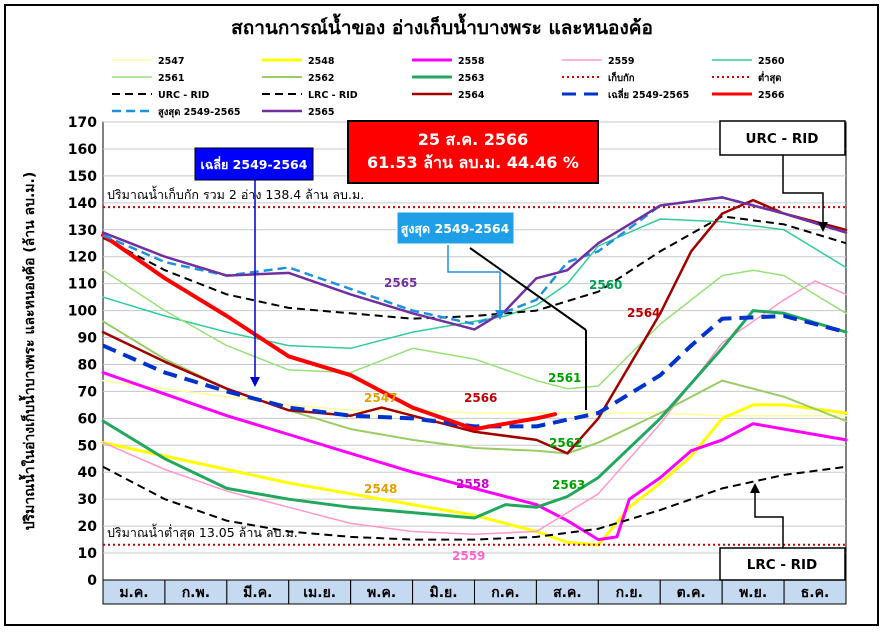 This screenshot has width=885, height=632. I want to click on inline-series-label: 2566, so click(480, 398).